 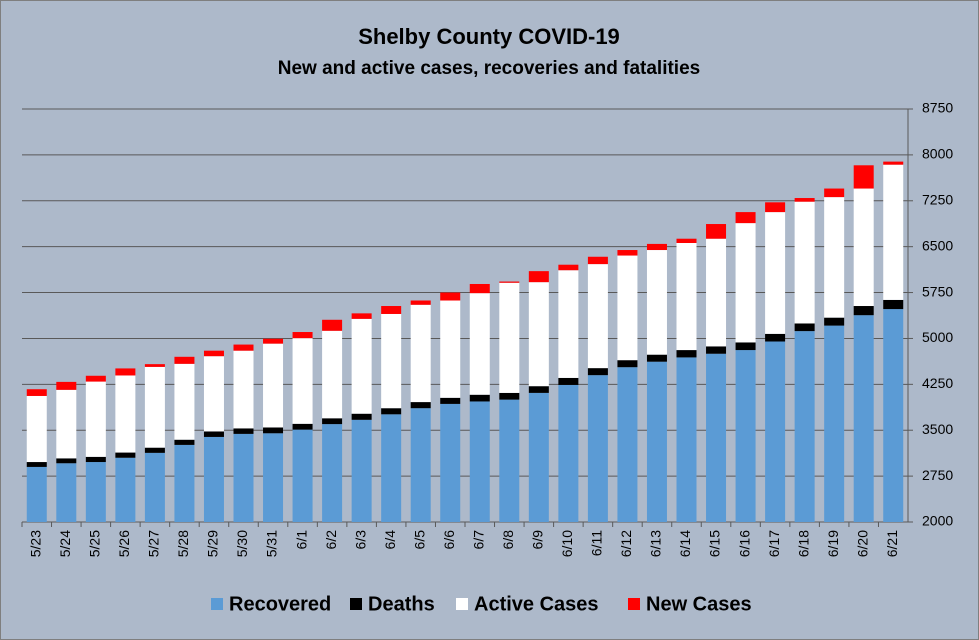 I want to click on x-tick-label: 6/4, so click(x=390, y=540).